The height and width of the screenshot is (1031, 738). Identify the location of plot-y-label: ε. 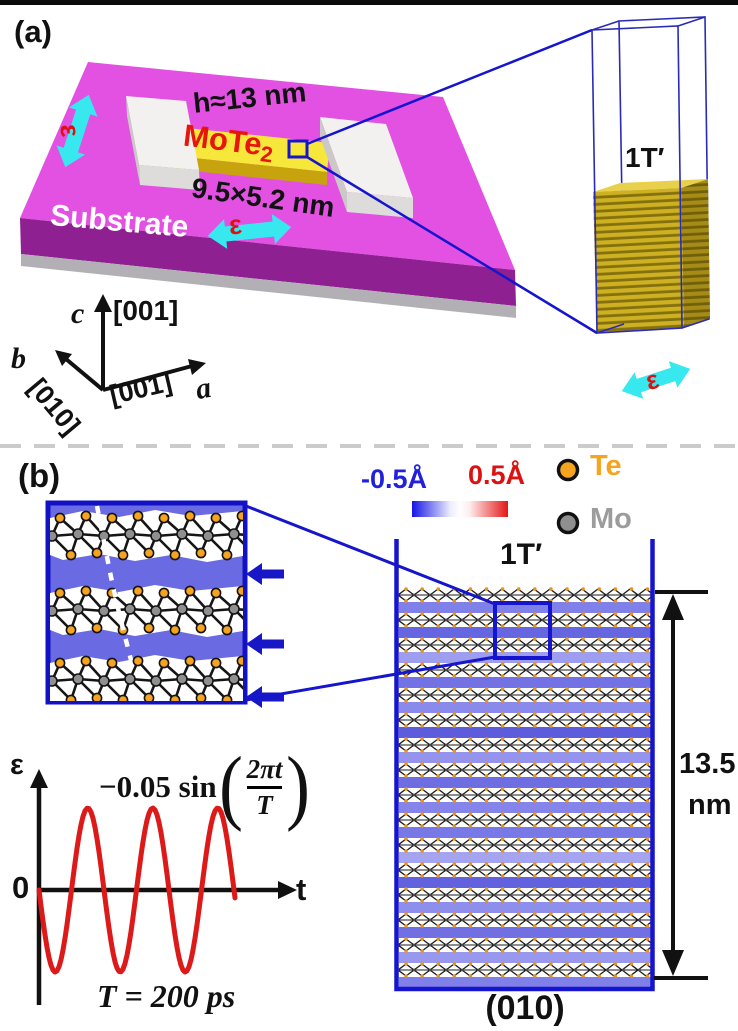
(17, 765).